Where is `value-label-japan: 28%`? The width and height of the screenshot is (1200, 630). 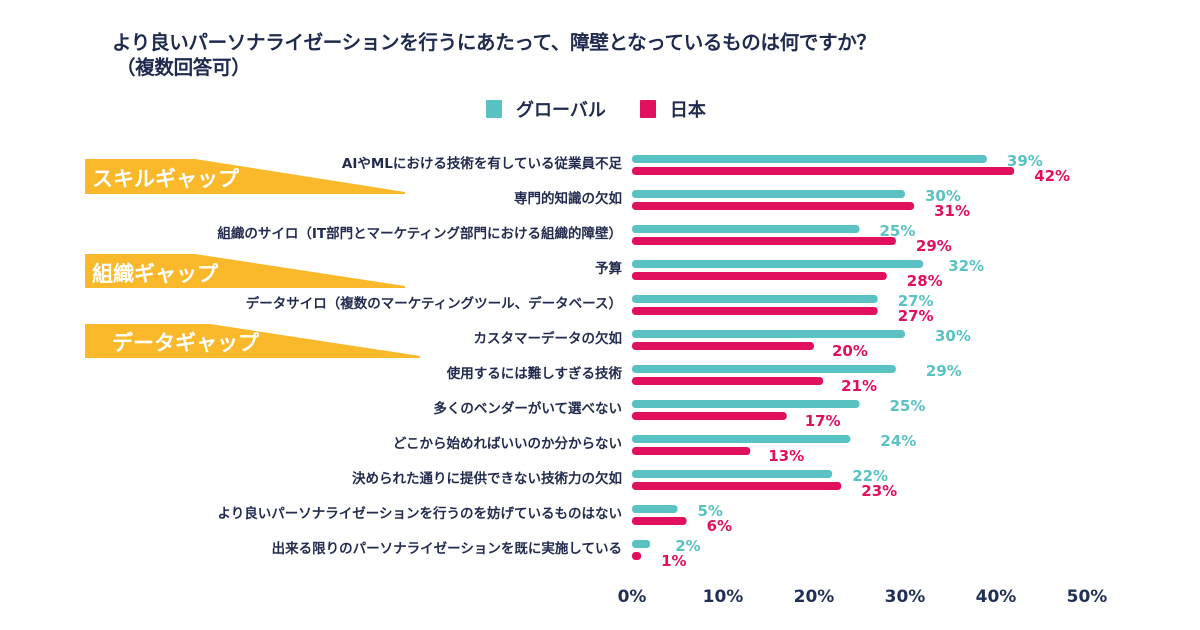 value-label-japan: 28% is located at coordinates (925, 281).